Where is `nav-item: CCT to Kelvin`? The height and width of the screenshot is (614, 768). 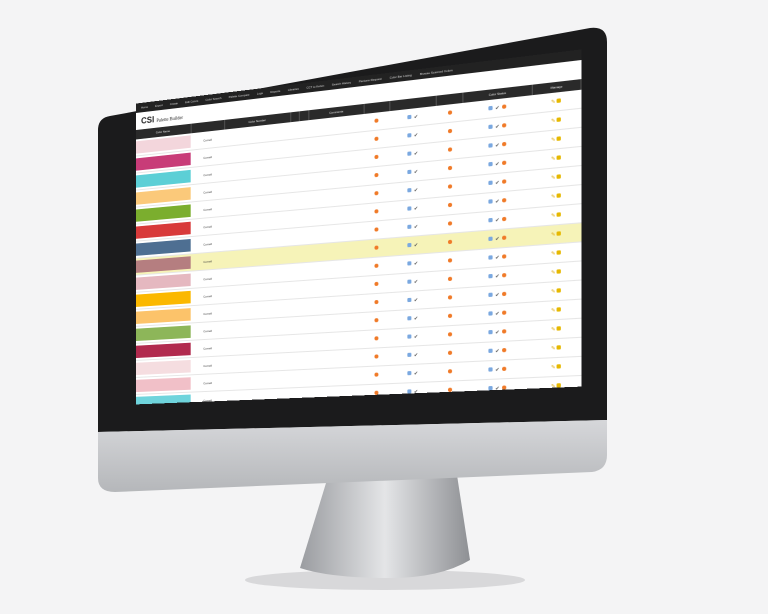
nav-item: CCT to Kelvin is located at coordinates (315, 86).